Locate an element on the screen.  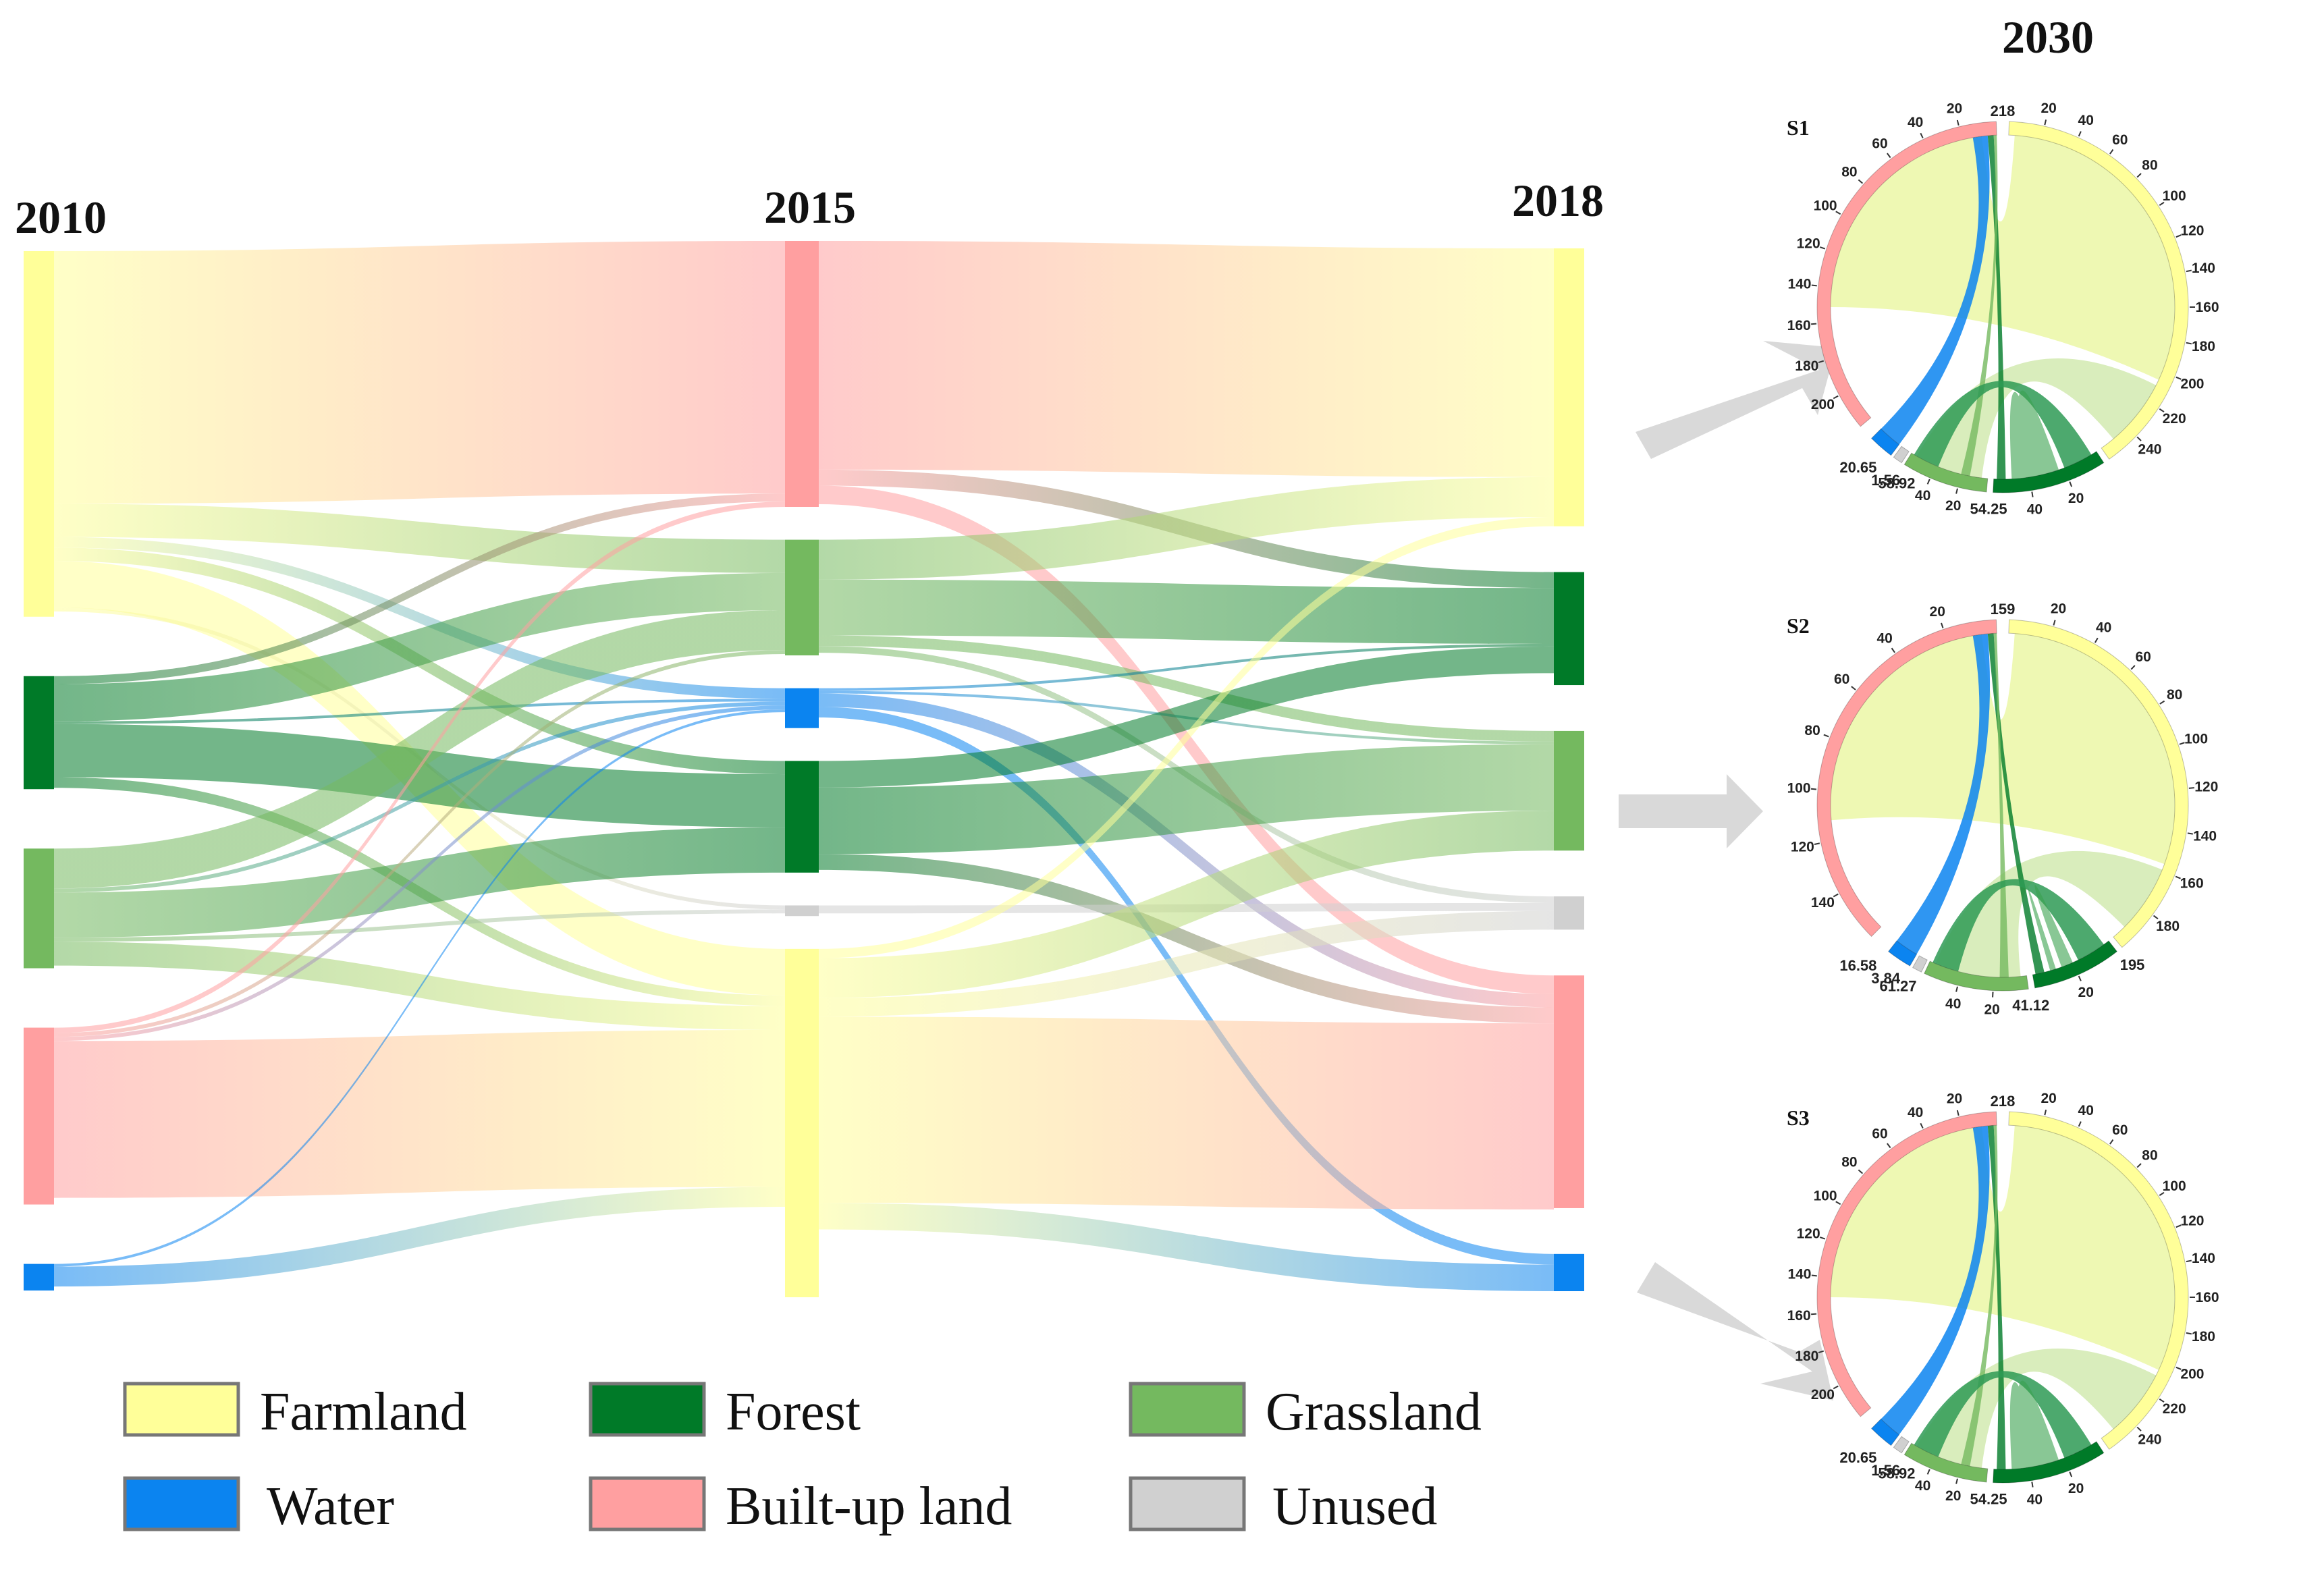
chord-value-label: 20.65 is located at coordinates (1858, 467).